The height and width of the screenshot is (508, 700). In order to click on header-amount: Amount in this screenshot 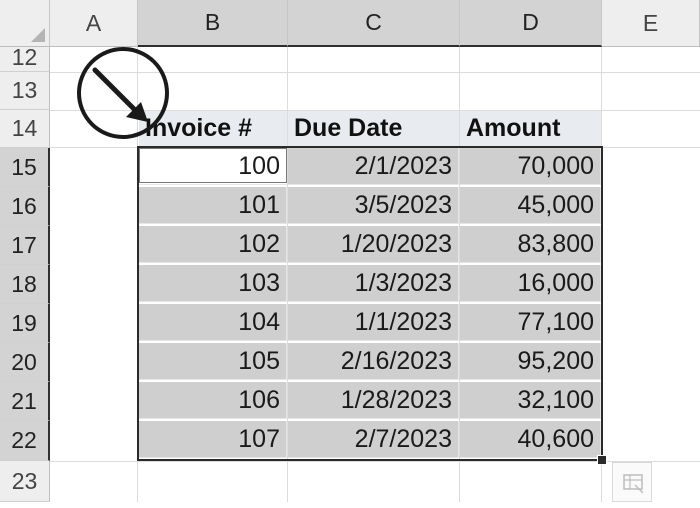, I will do `click(530, 128)`.